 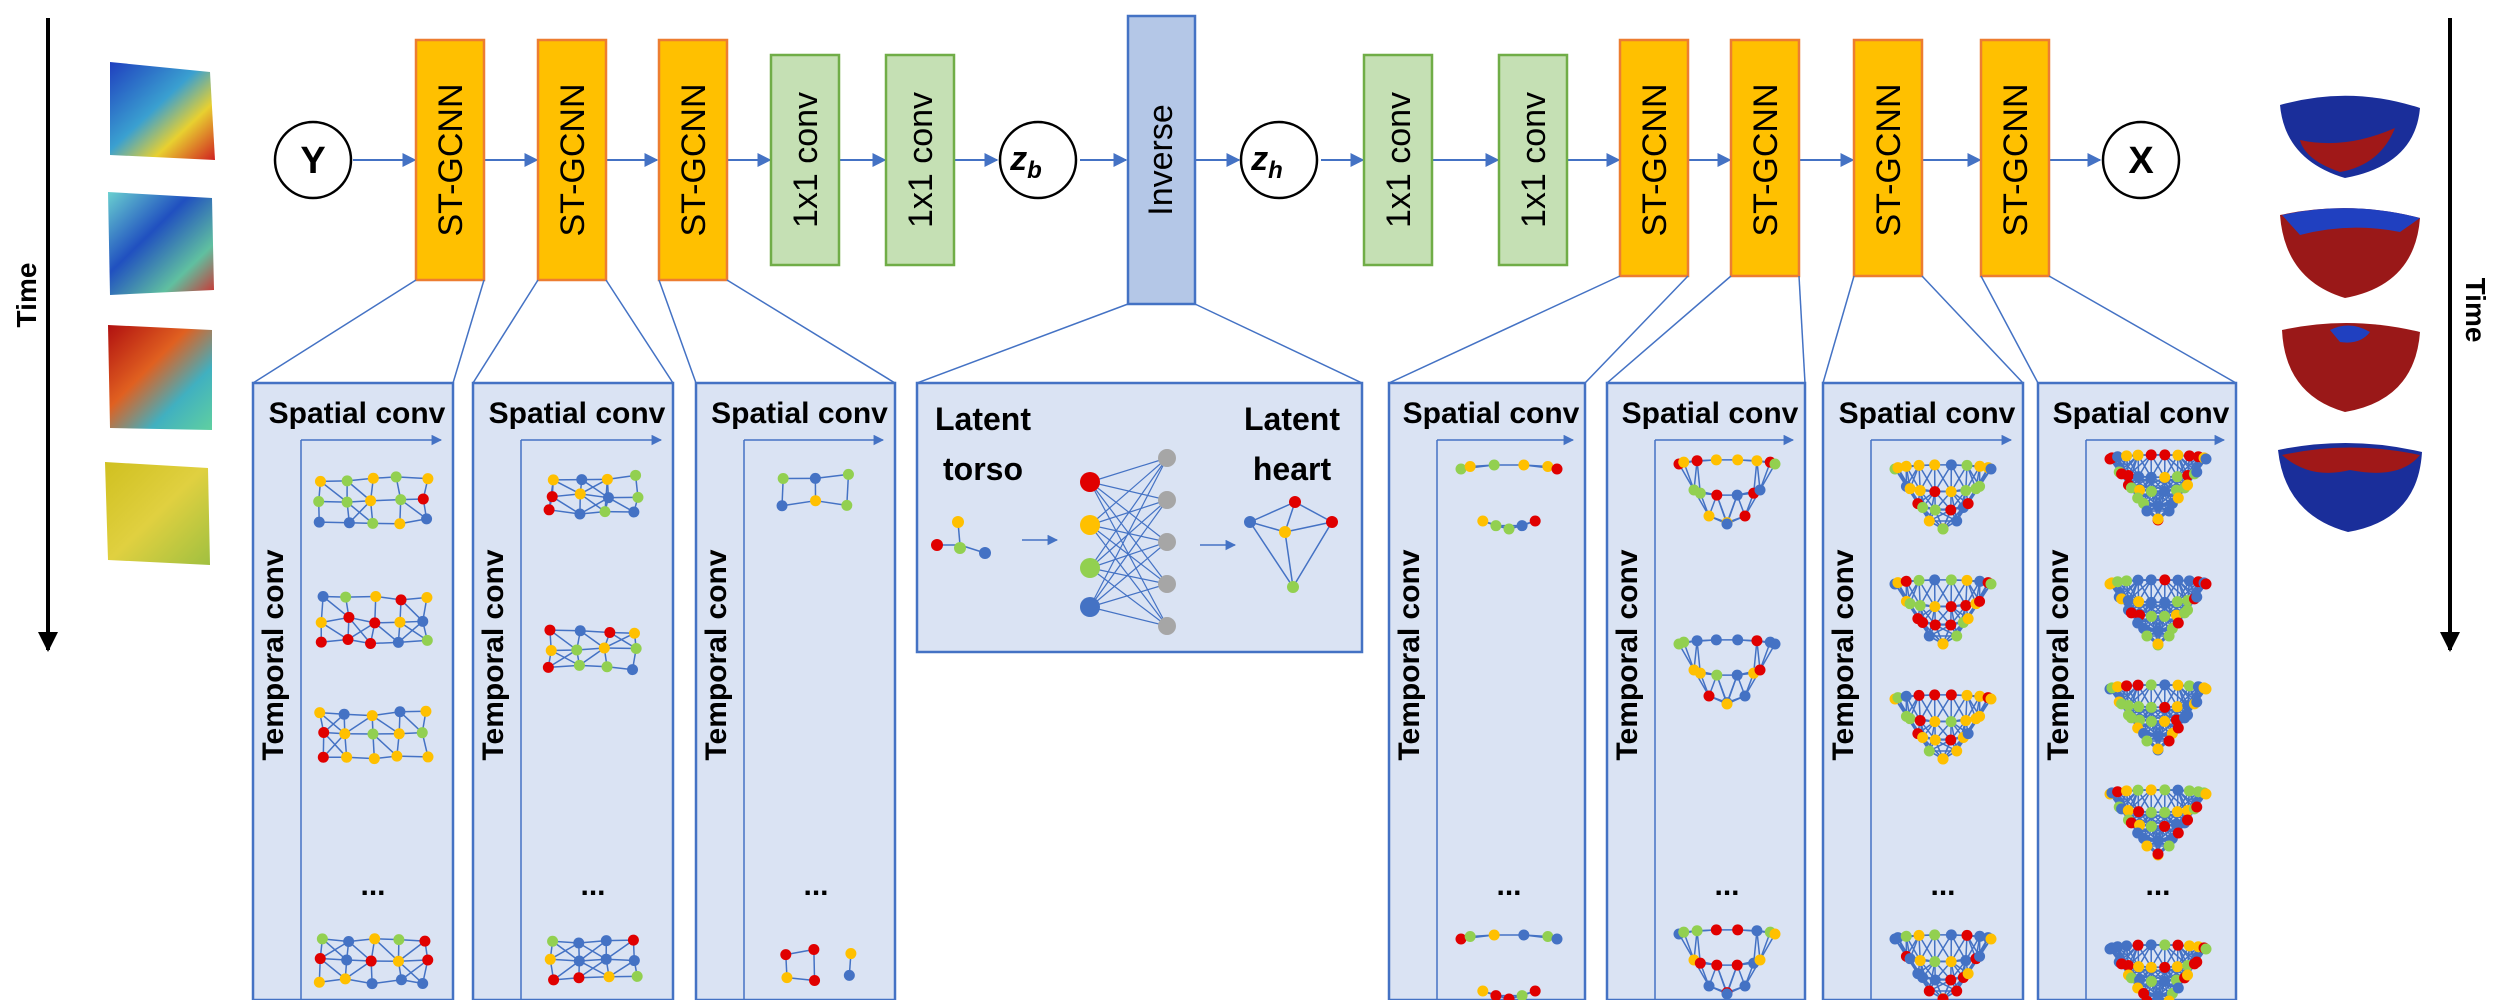 I want to click on node-zb: zb, so click(x=1038, y=160).